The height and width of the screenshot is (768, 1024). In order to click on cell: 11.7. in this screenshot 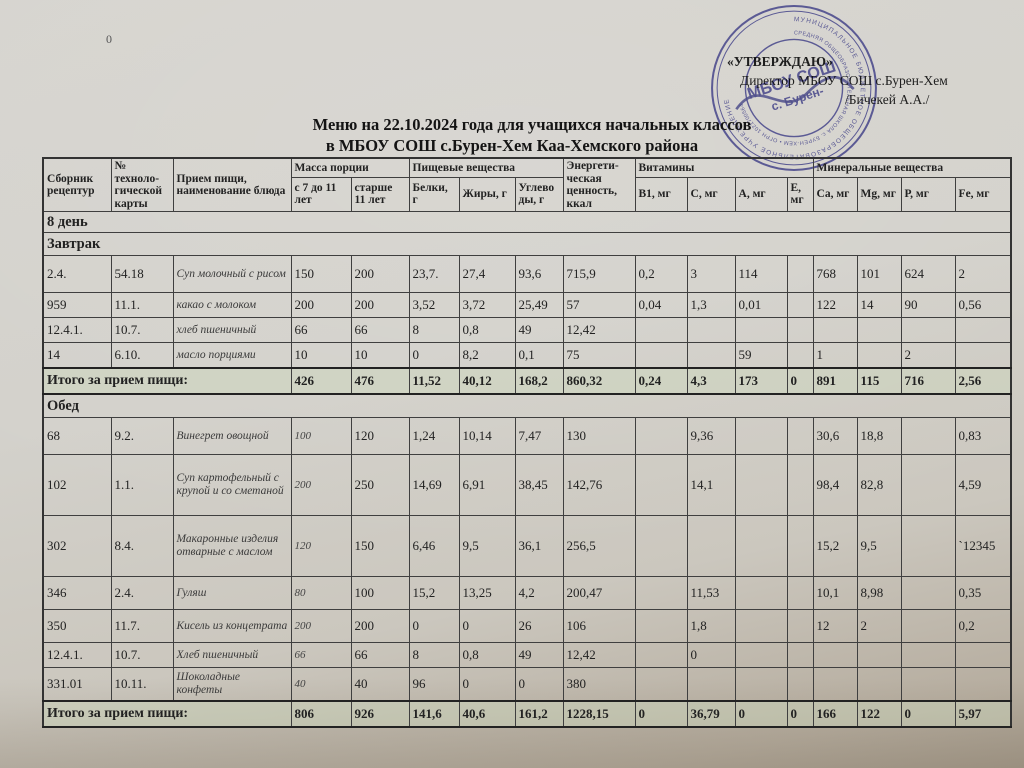, I will do `click(142, 626)`.